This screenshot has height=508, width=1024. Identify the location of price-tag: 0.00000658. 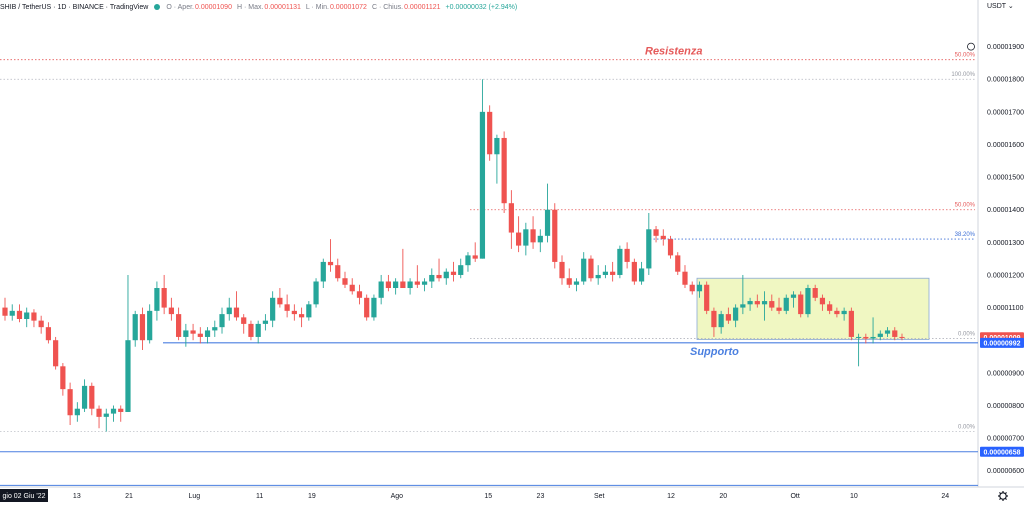
(1002, 451).